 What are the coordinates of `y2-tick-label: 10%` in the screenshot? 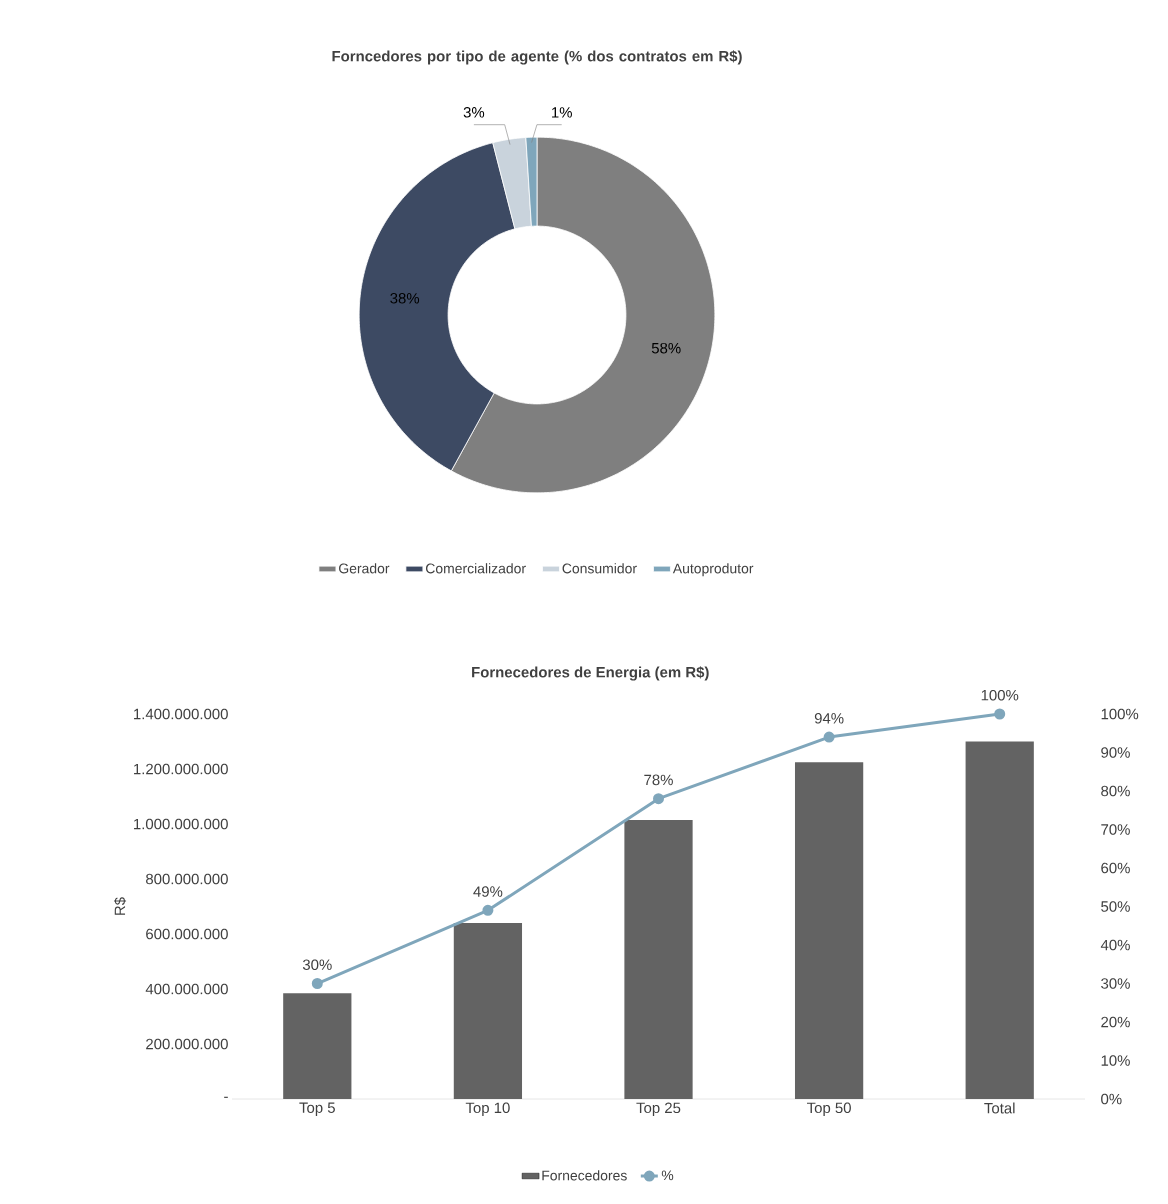 It's located at (1115, 1060).